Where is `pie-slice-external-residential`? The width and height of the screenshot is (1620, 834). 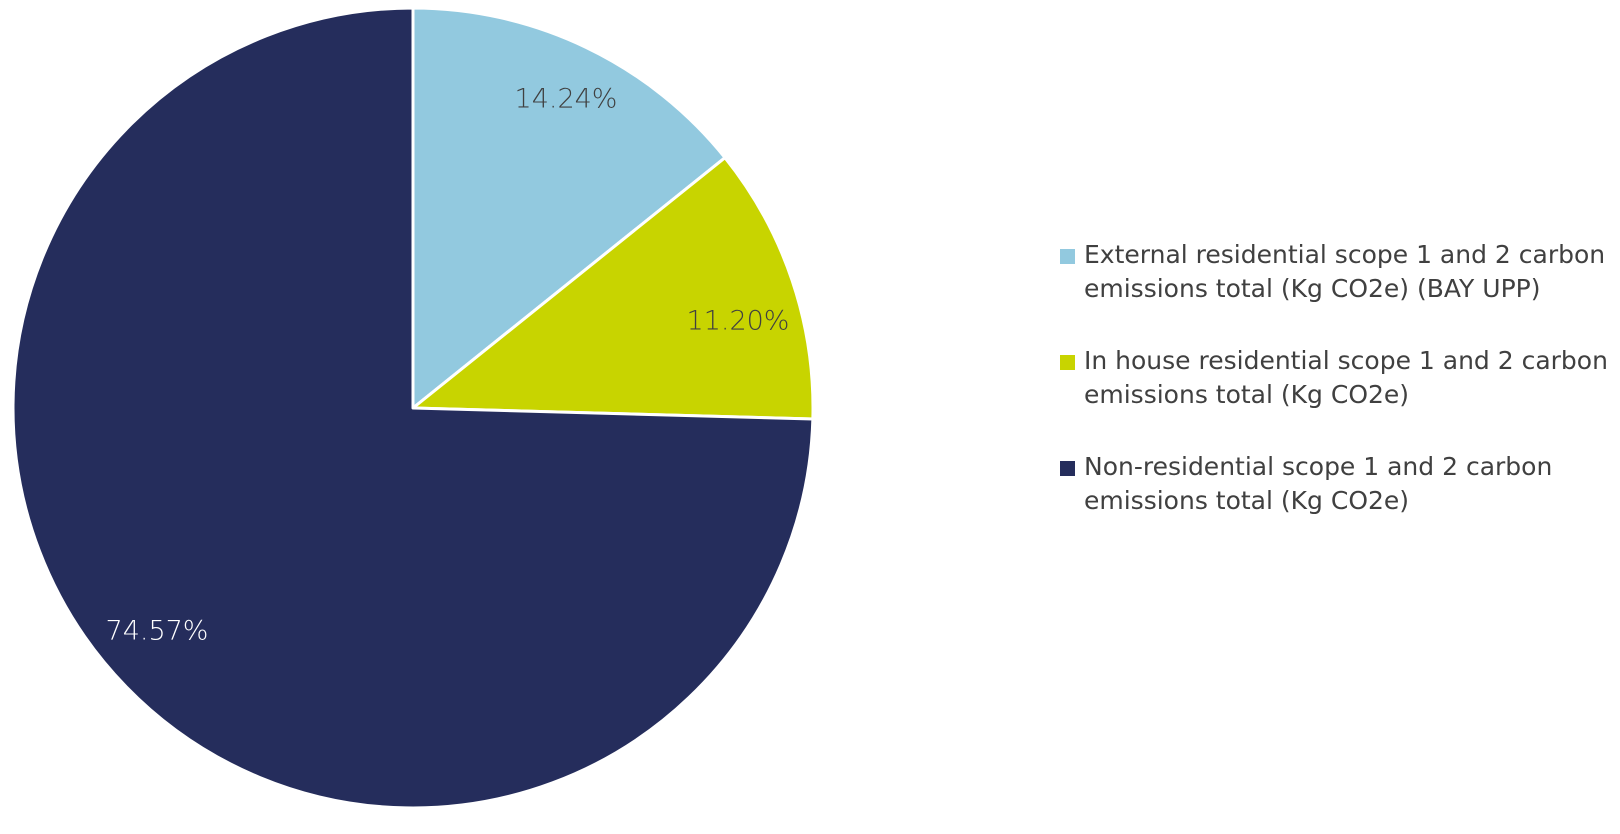 pie-slice-external-residential is located at coordinates (569, 208).